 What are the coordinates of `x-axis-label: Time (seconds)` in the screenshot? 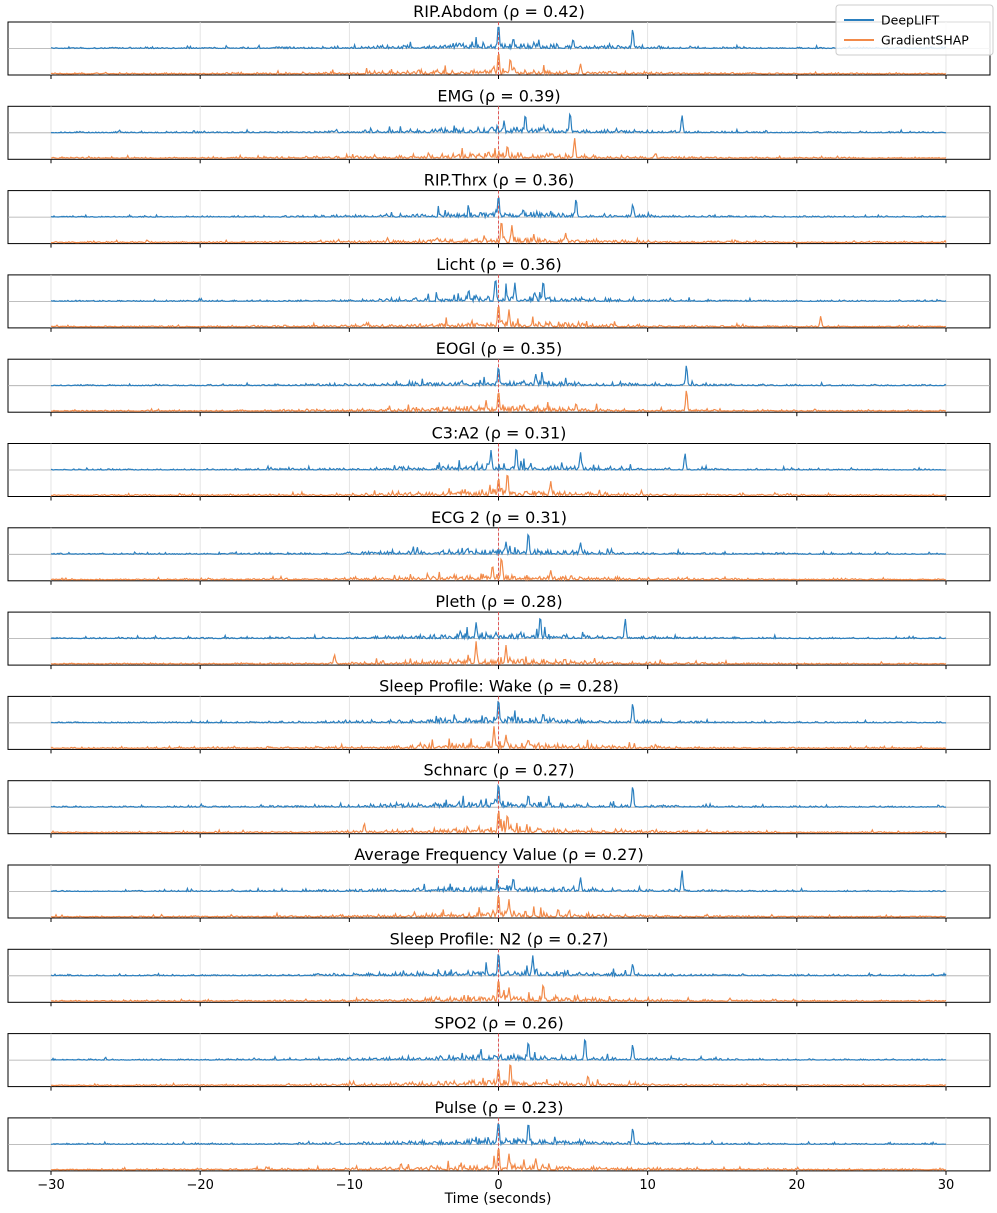 It's located at (498, 1199).